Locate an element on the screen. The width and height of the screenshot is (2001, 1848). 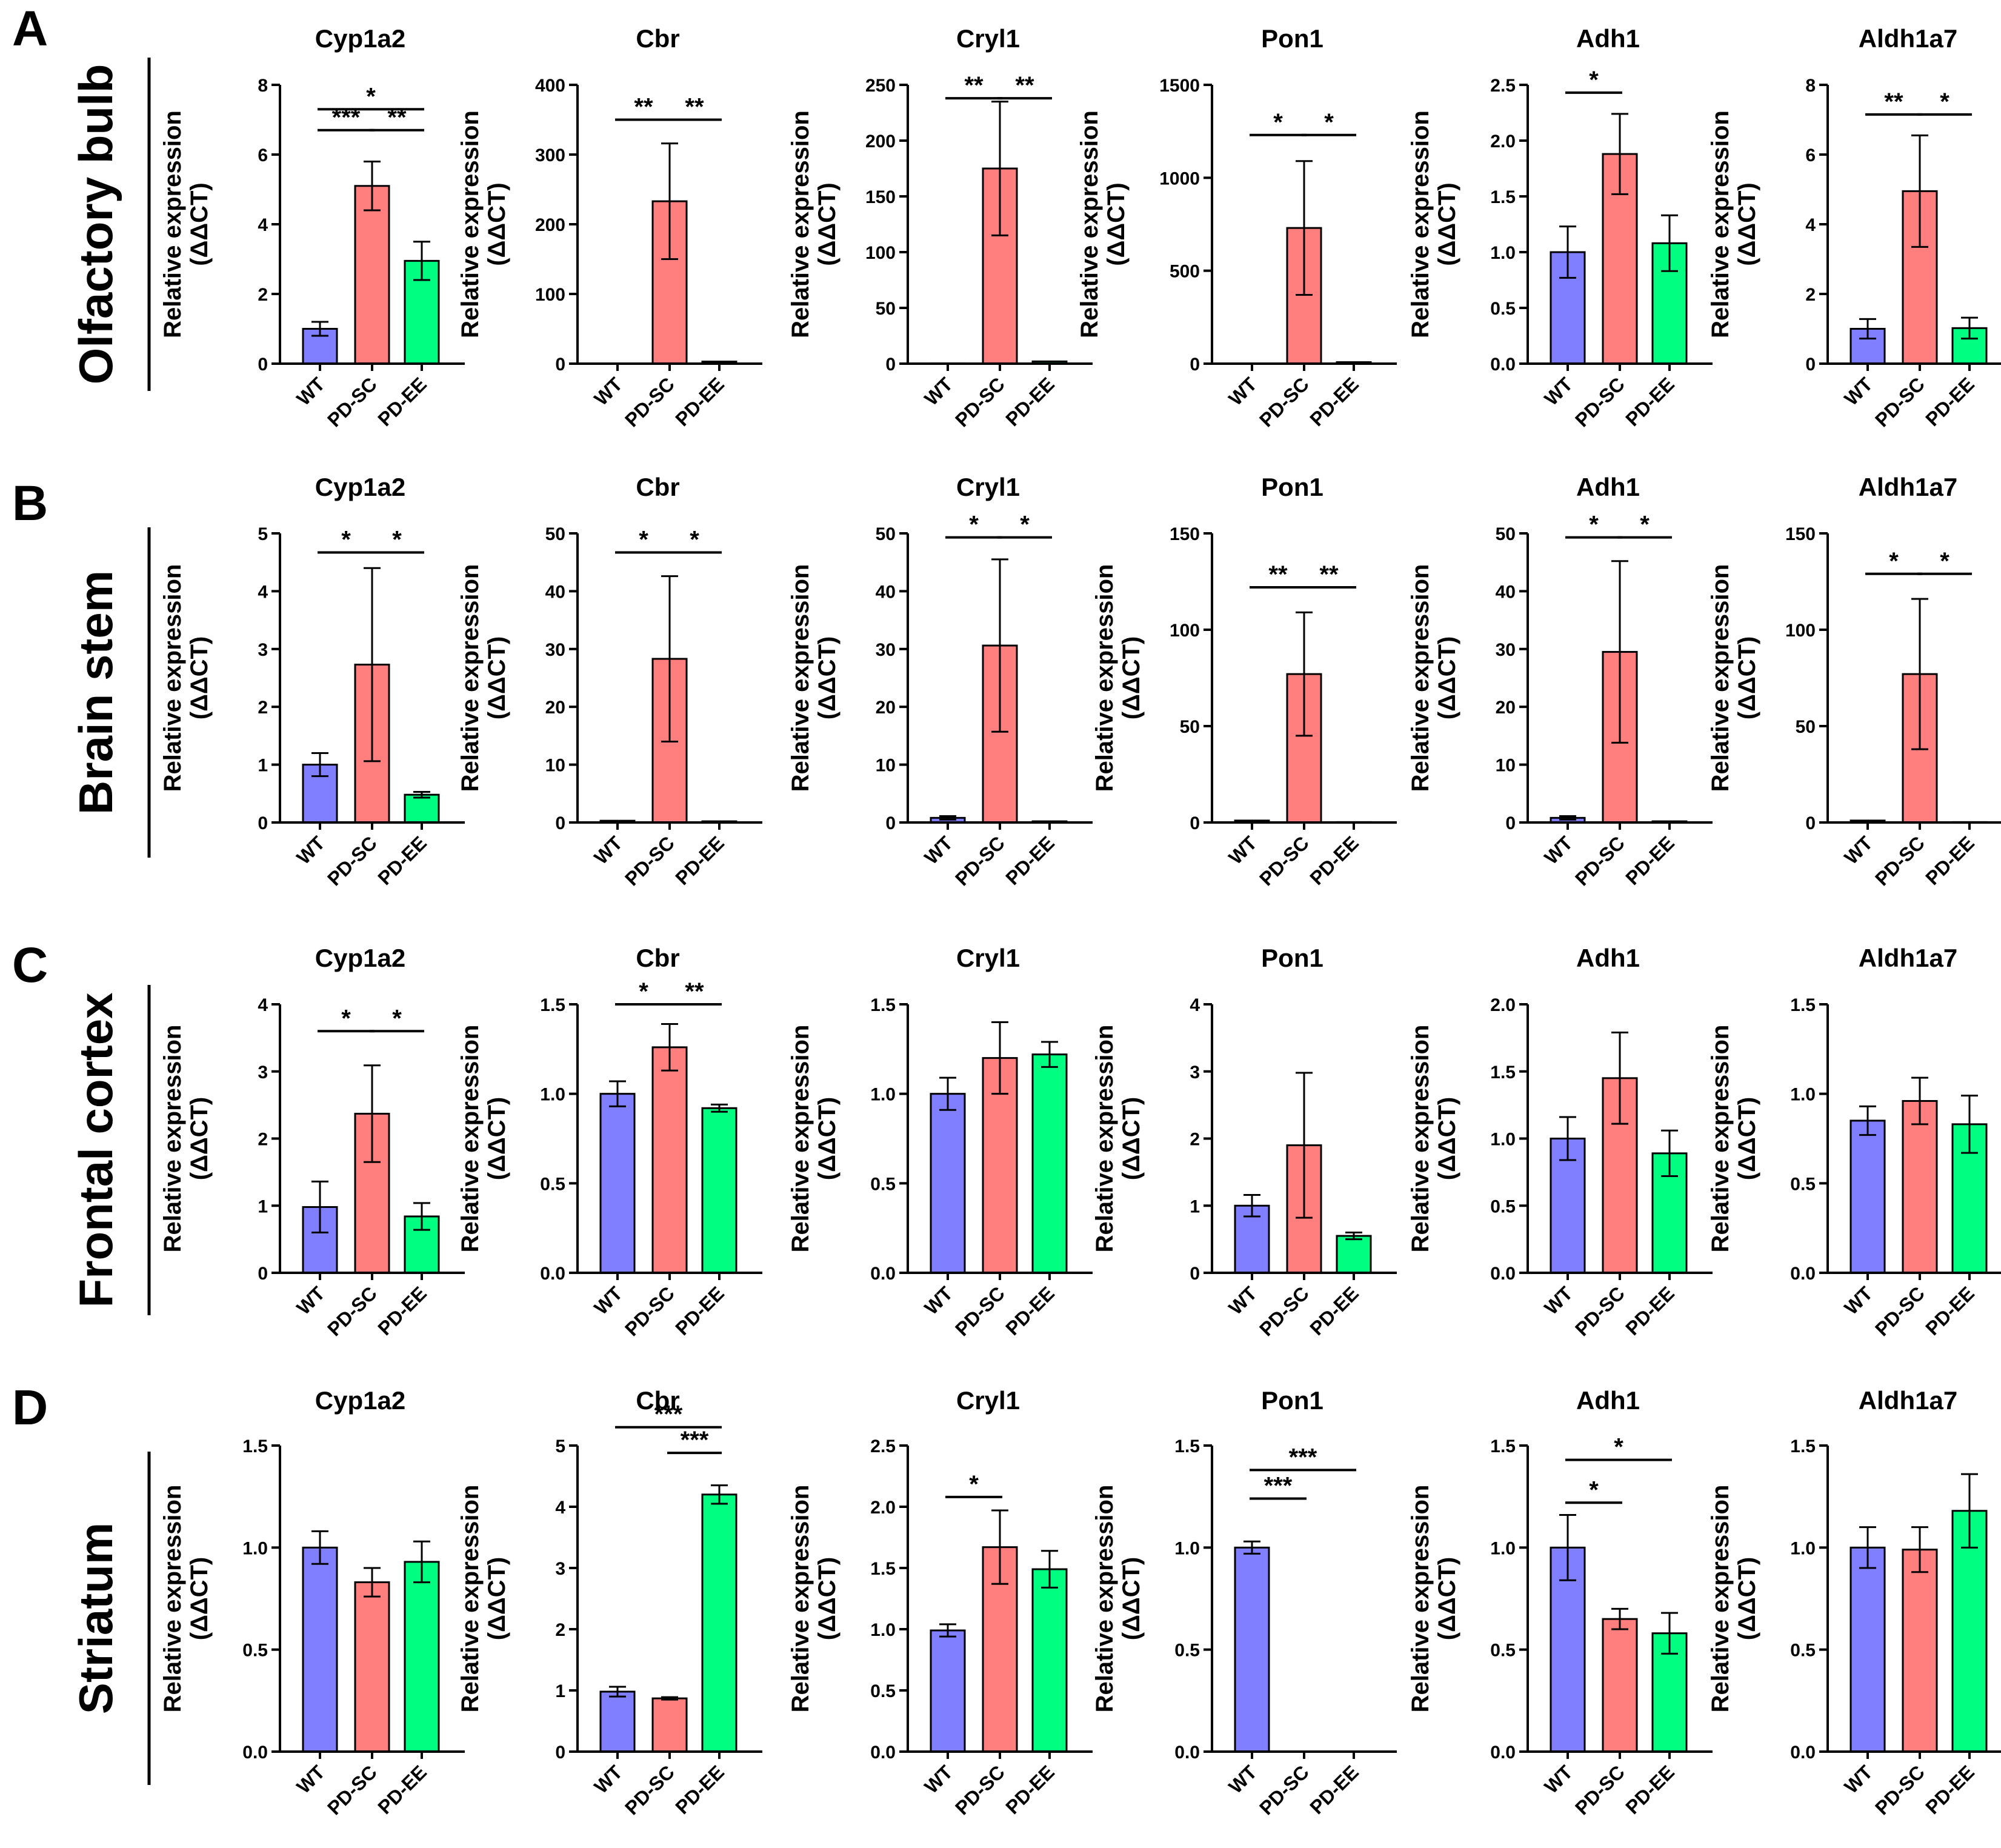
y-tick-label: 4 is located at coordinates (263, 1005).